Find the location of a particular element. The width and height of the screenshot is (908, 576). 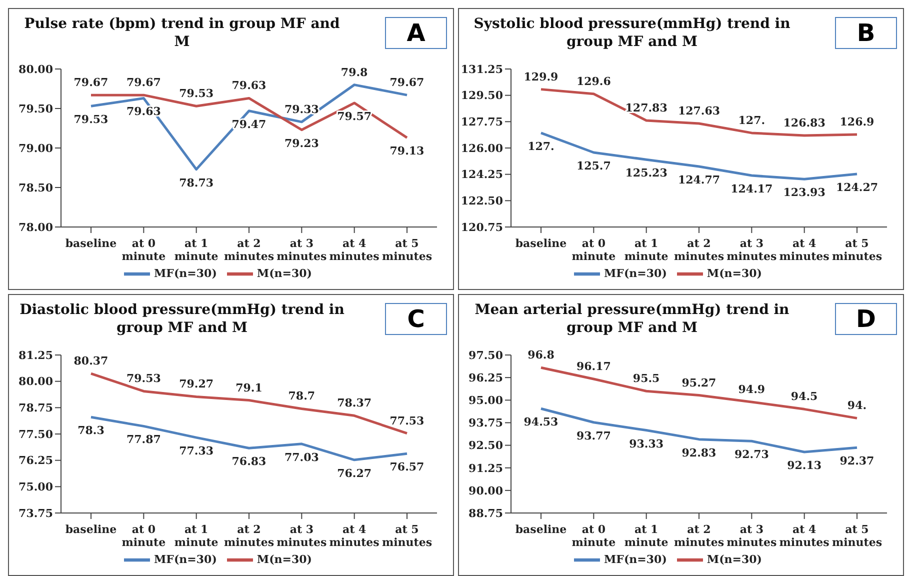

y-tick-label: 124.25 is located at coordinates (481, 175).